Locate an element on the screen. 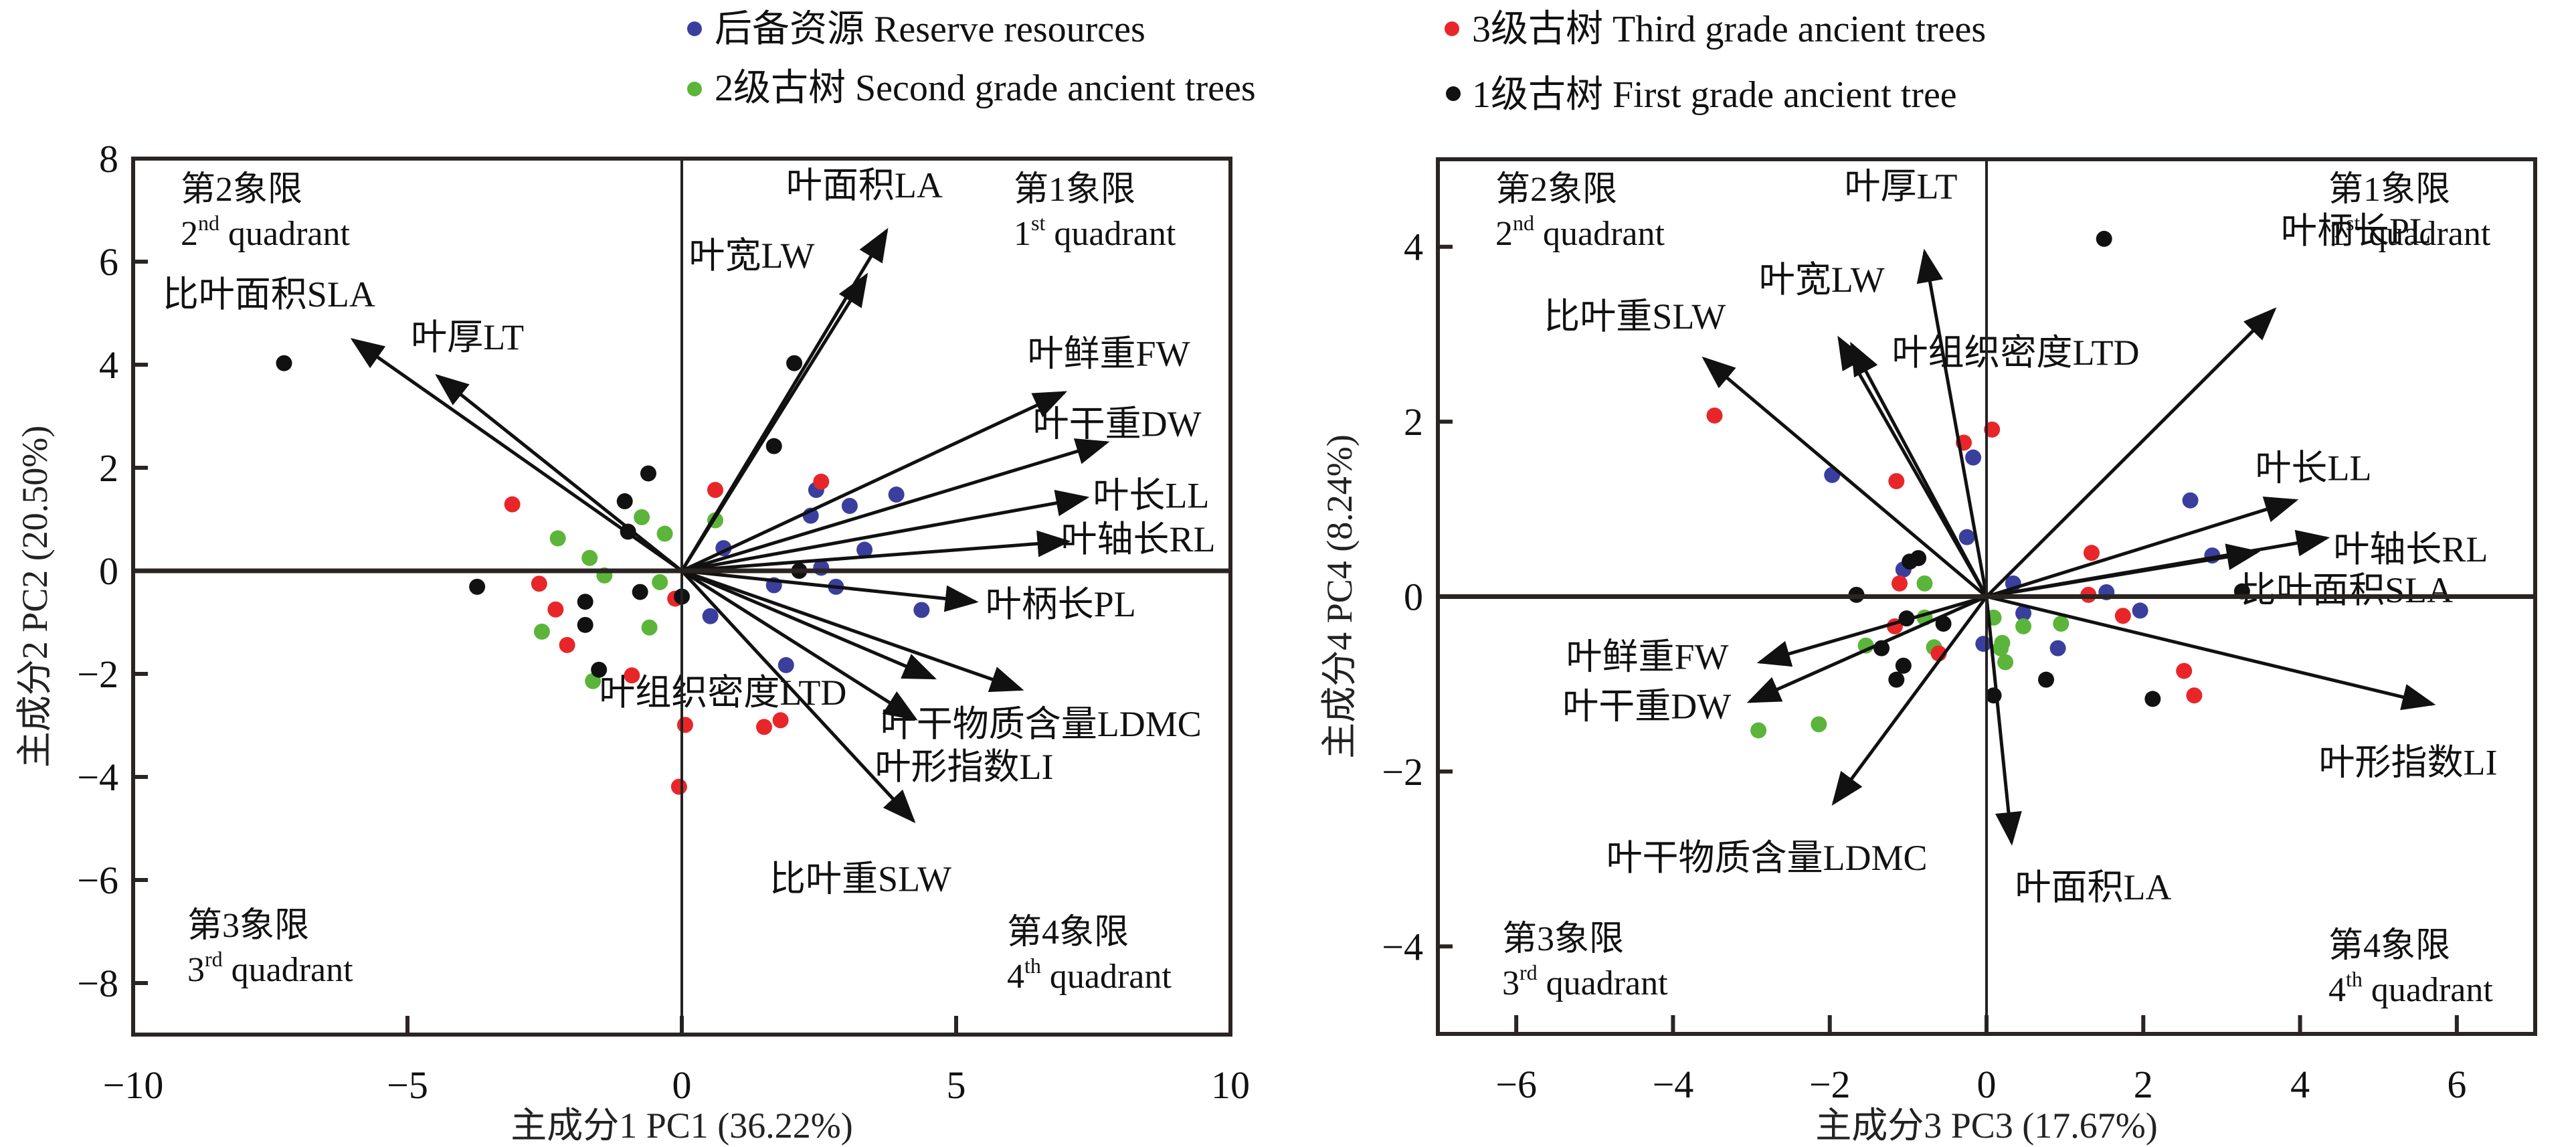 This screenshot has width=2576, height=1147. vector-label: 比叶重SLW is located at coordinates (1635, 317).